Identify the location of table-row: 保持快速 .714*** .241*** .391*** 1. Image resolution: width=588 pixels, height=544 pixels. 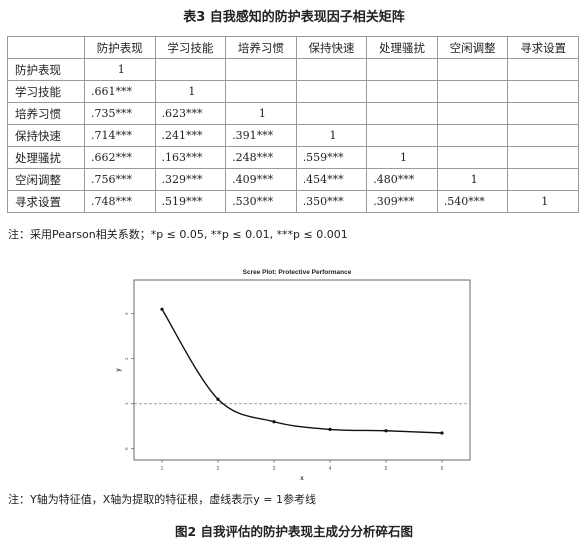
(293, 135).